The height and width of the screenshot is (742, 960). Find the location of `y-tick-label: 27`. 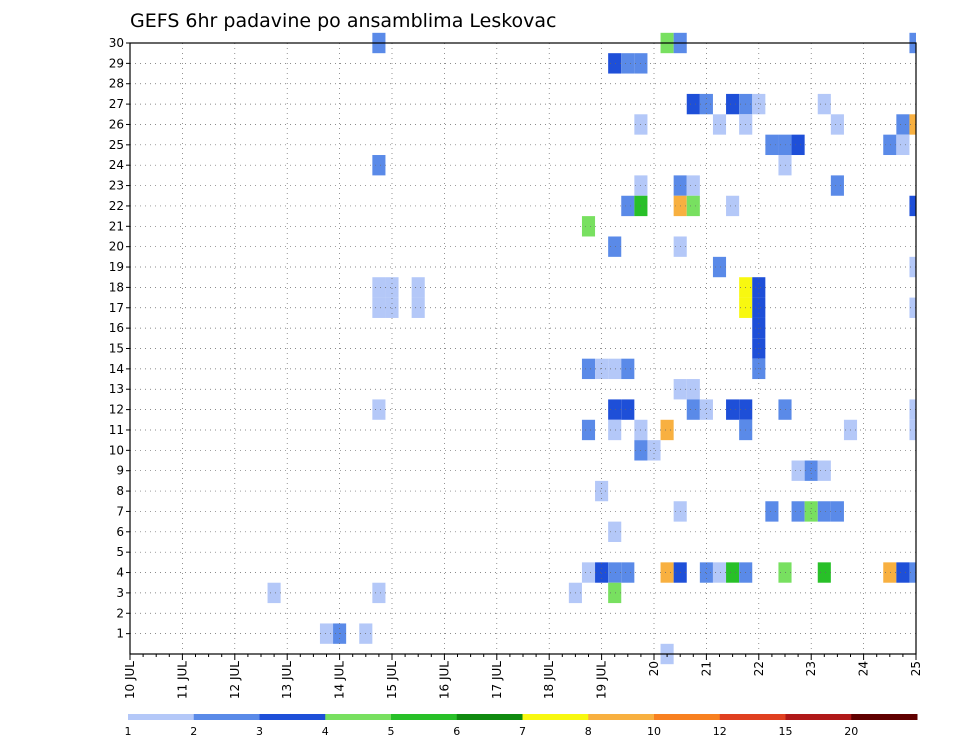

y-tick-label: 27 is located at coordinates (116, 104).